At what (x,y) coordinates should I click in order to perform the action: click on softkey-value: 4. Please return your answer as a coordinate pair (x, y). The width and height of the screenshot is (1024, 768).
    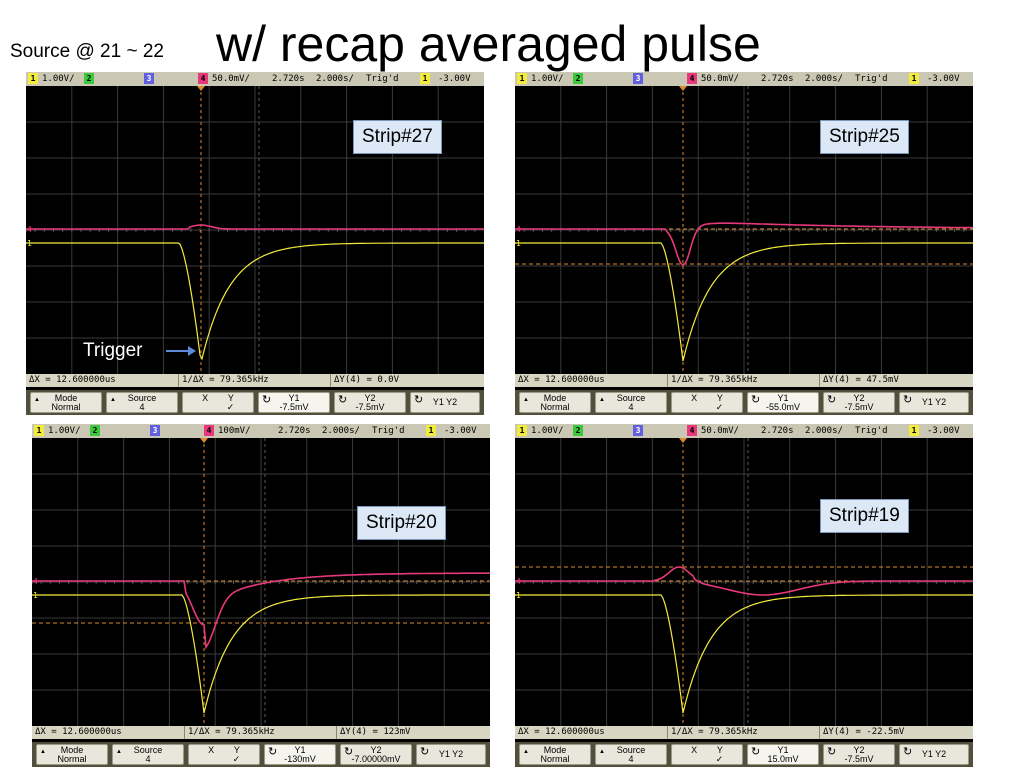
    Looking at the image, I should click on (142, 407).